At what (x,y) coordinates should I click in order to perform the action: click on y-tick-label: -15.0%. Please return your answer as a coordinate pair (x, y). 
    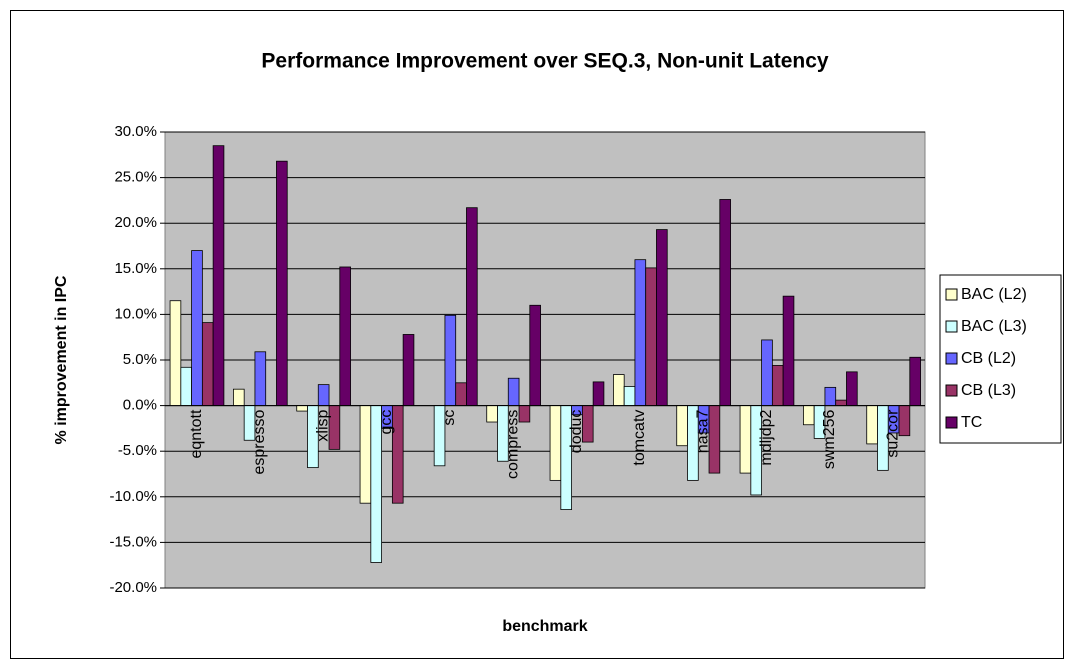
    Looking at the image, I should click on (133, 541).